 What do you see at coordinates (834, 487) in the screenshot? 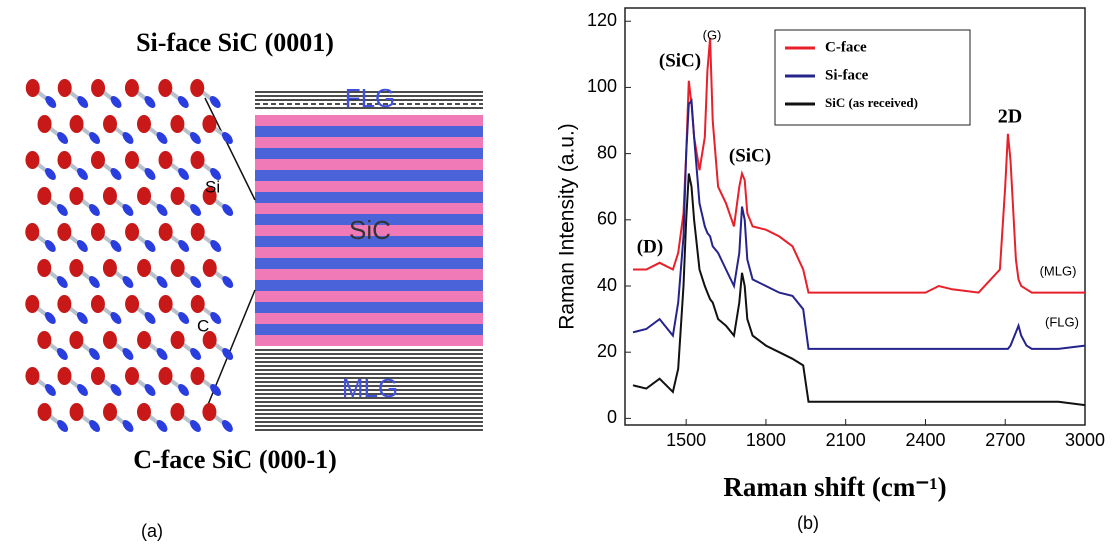
I see `x-axis-label: Raman shift (cm⁻¹)` at bounding box center [834, 487].